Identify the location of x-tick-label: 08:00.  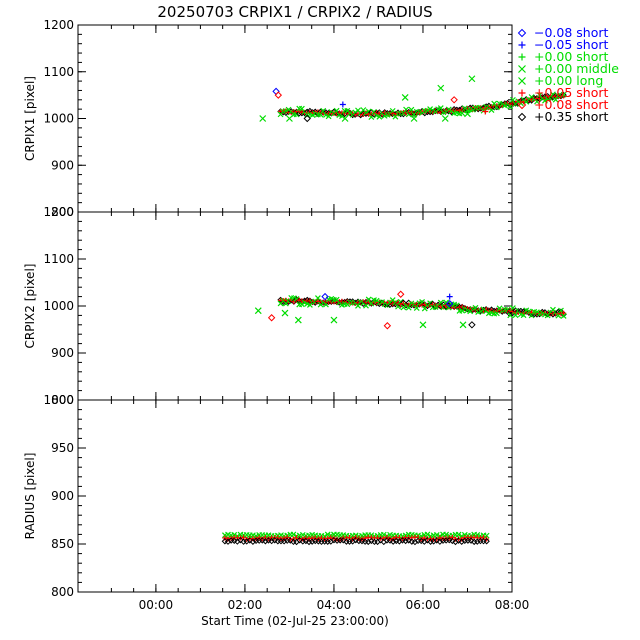
(512, 605).